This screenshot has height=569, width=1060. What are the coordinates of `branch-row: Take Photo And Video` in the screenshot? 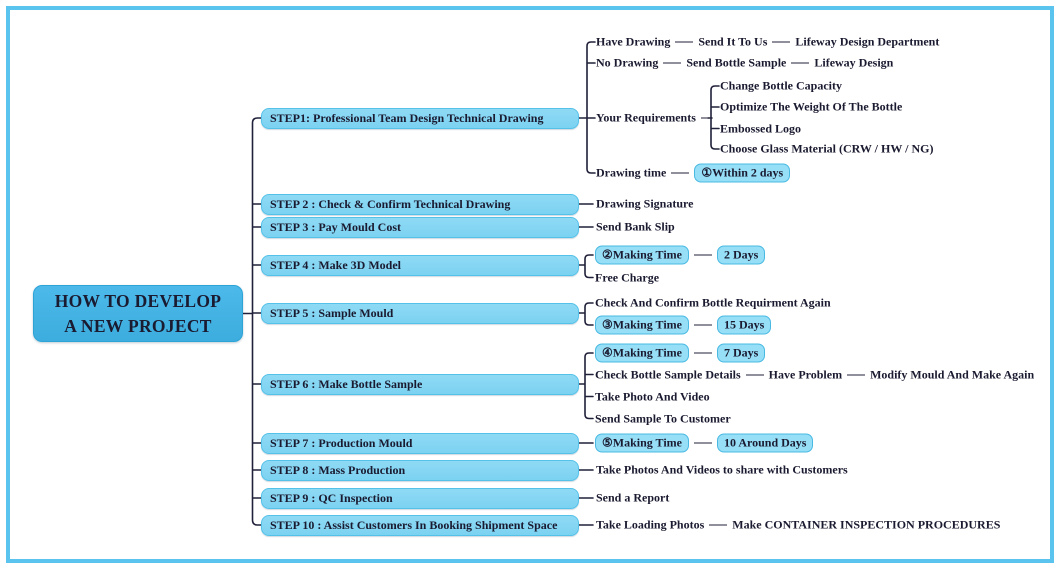 It's located at (652, 396).